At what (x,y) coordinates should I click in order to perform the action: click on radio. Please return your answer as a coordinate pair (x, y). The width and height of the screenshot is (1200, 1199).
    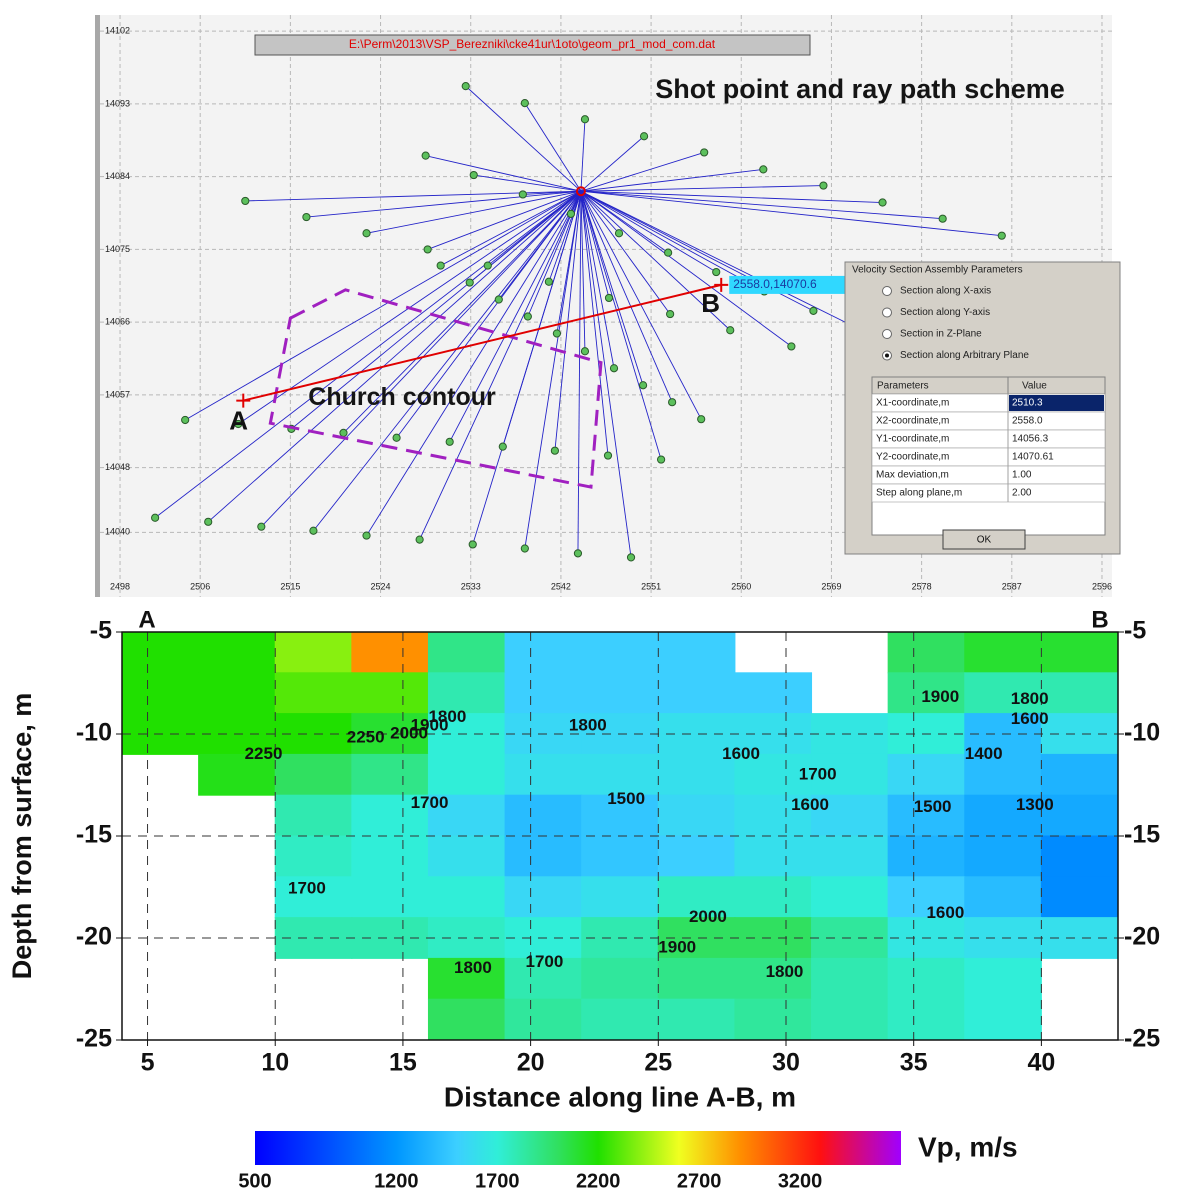
    Looking at the image, I should click on (887, 291).